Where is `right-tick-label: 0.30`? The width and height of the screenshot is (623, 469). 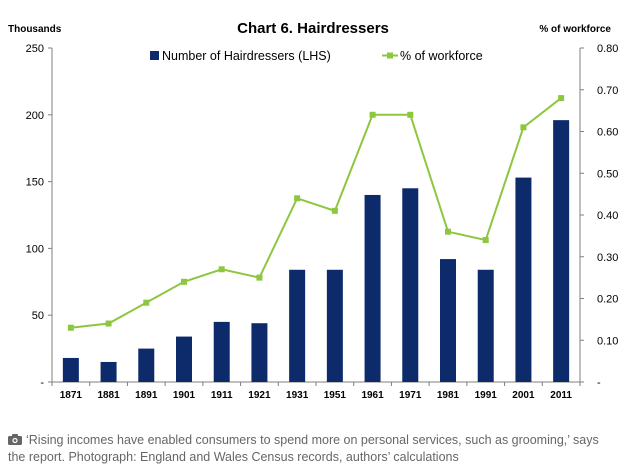
right-tick-label: 0.30 is located at coordinates (607, 258).